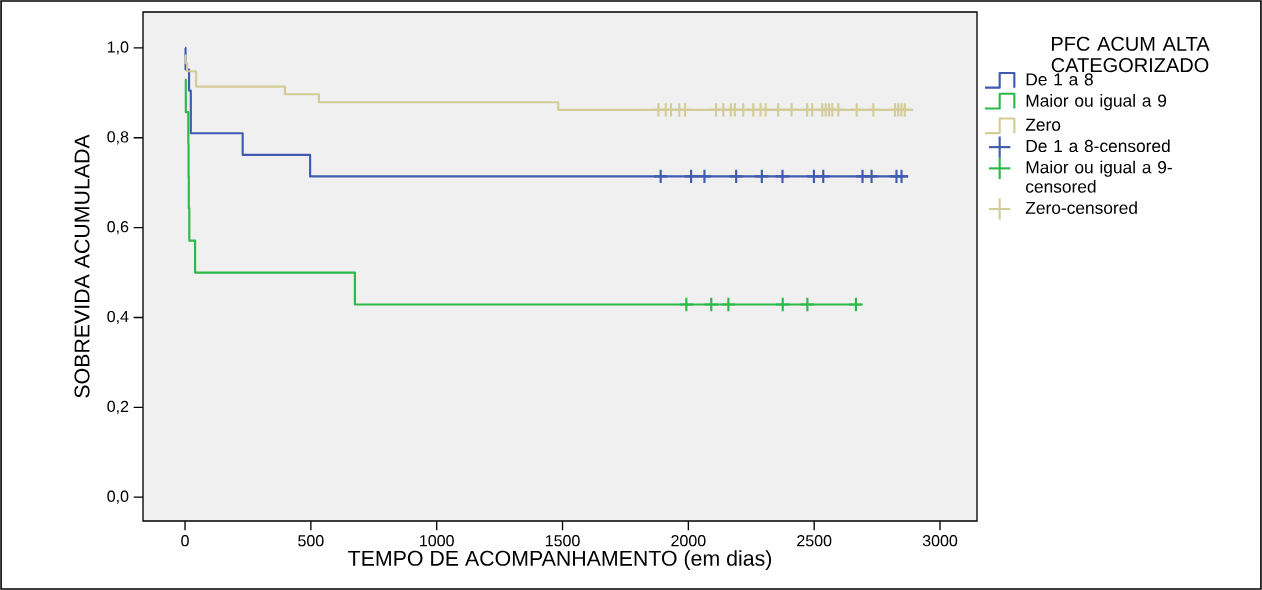 The width and height of the screenshot is (1262, 590). Describe the element at coordinates (814, 541) in the screenshot. I see `x-tick-label: 2500` at that location.